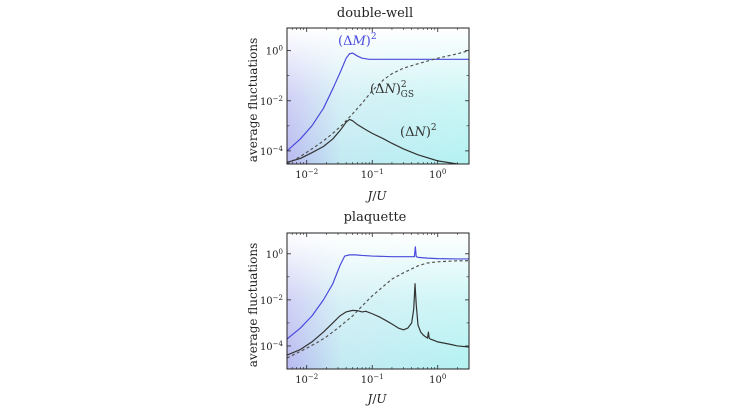 Image resolution: width=733 pixels, height=414 pixels. I want to click on chart-title: plaquette, so click(375, 217).